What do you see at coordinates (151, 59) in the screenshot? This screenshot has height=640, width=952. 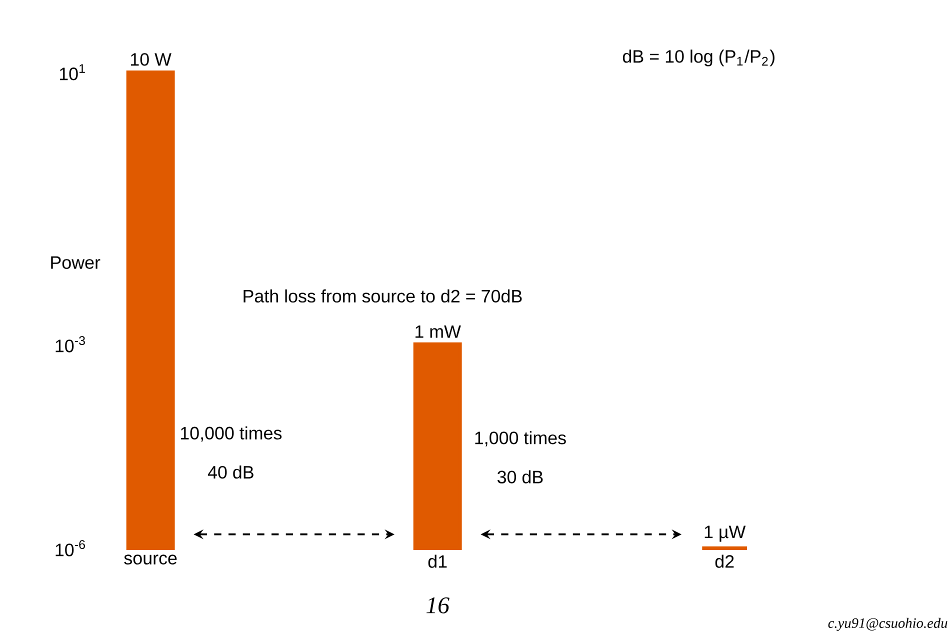 I see `annotation: 10 W` at bounding box center [151, 59].